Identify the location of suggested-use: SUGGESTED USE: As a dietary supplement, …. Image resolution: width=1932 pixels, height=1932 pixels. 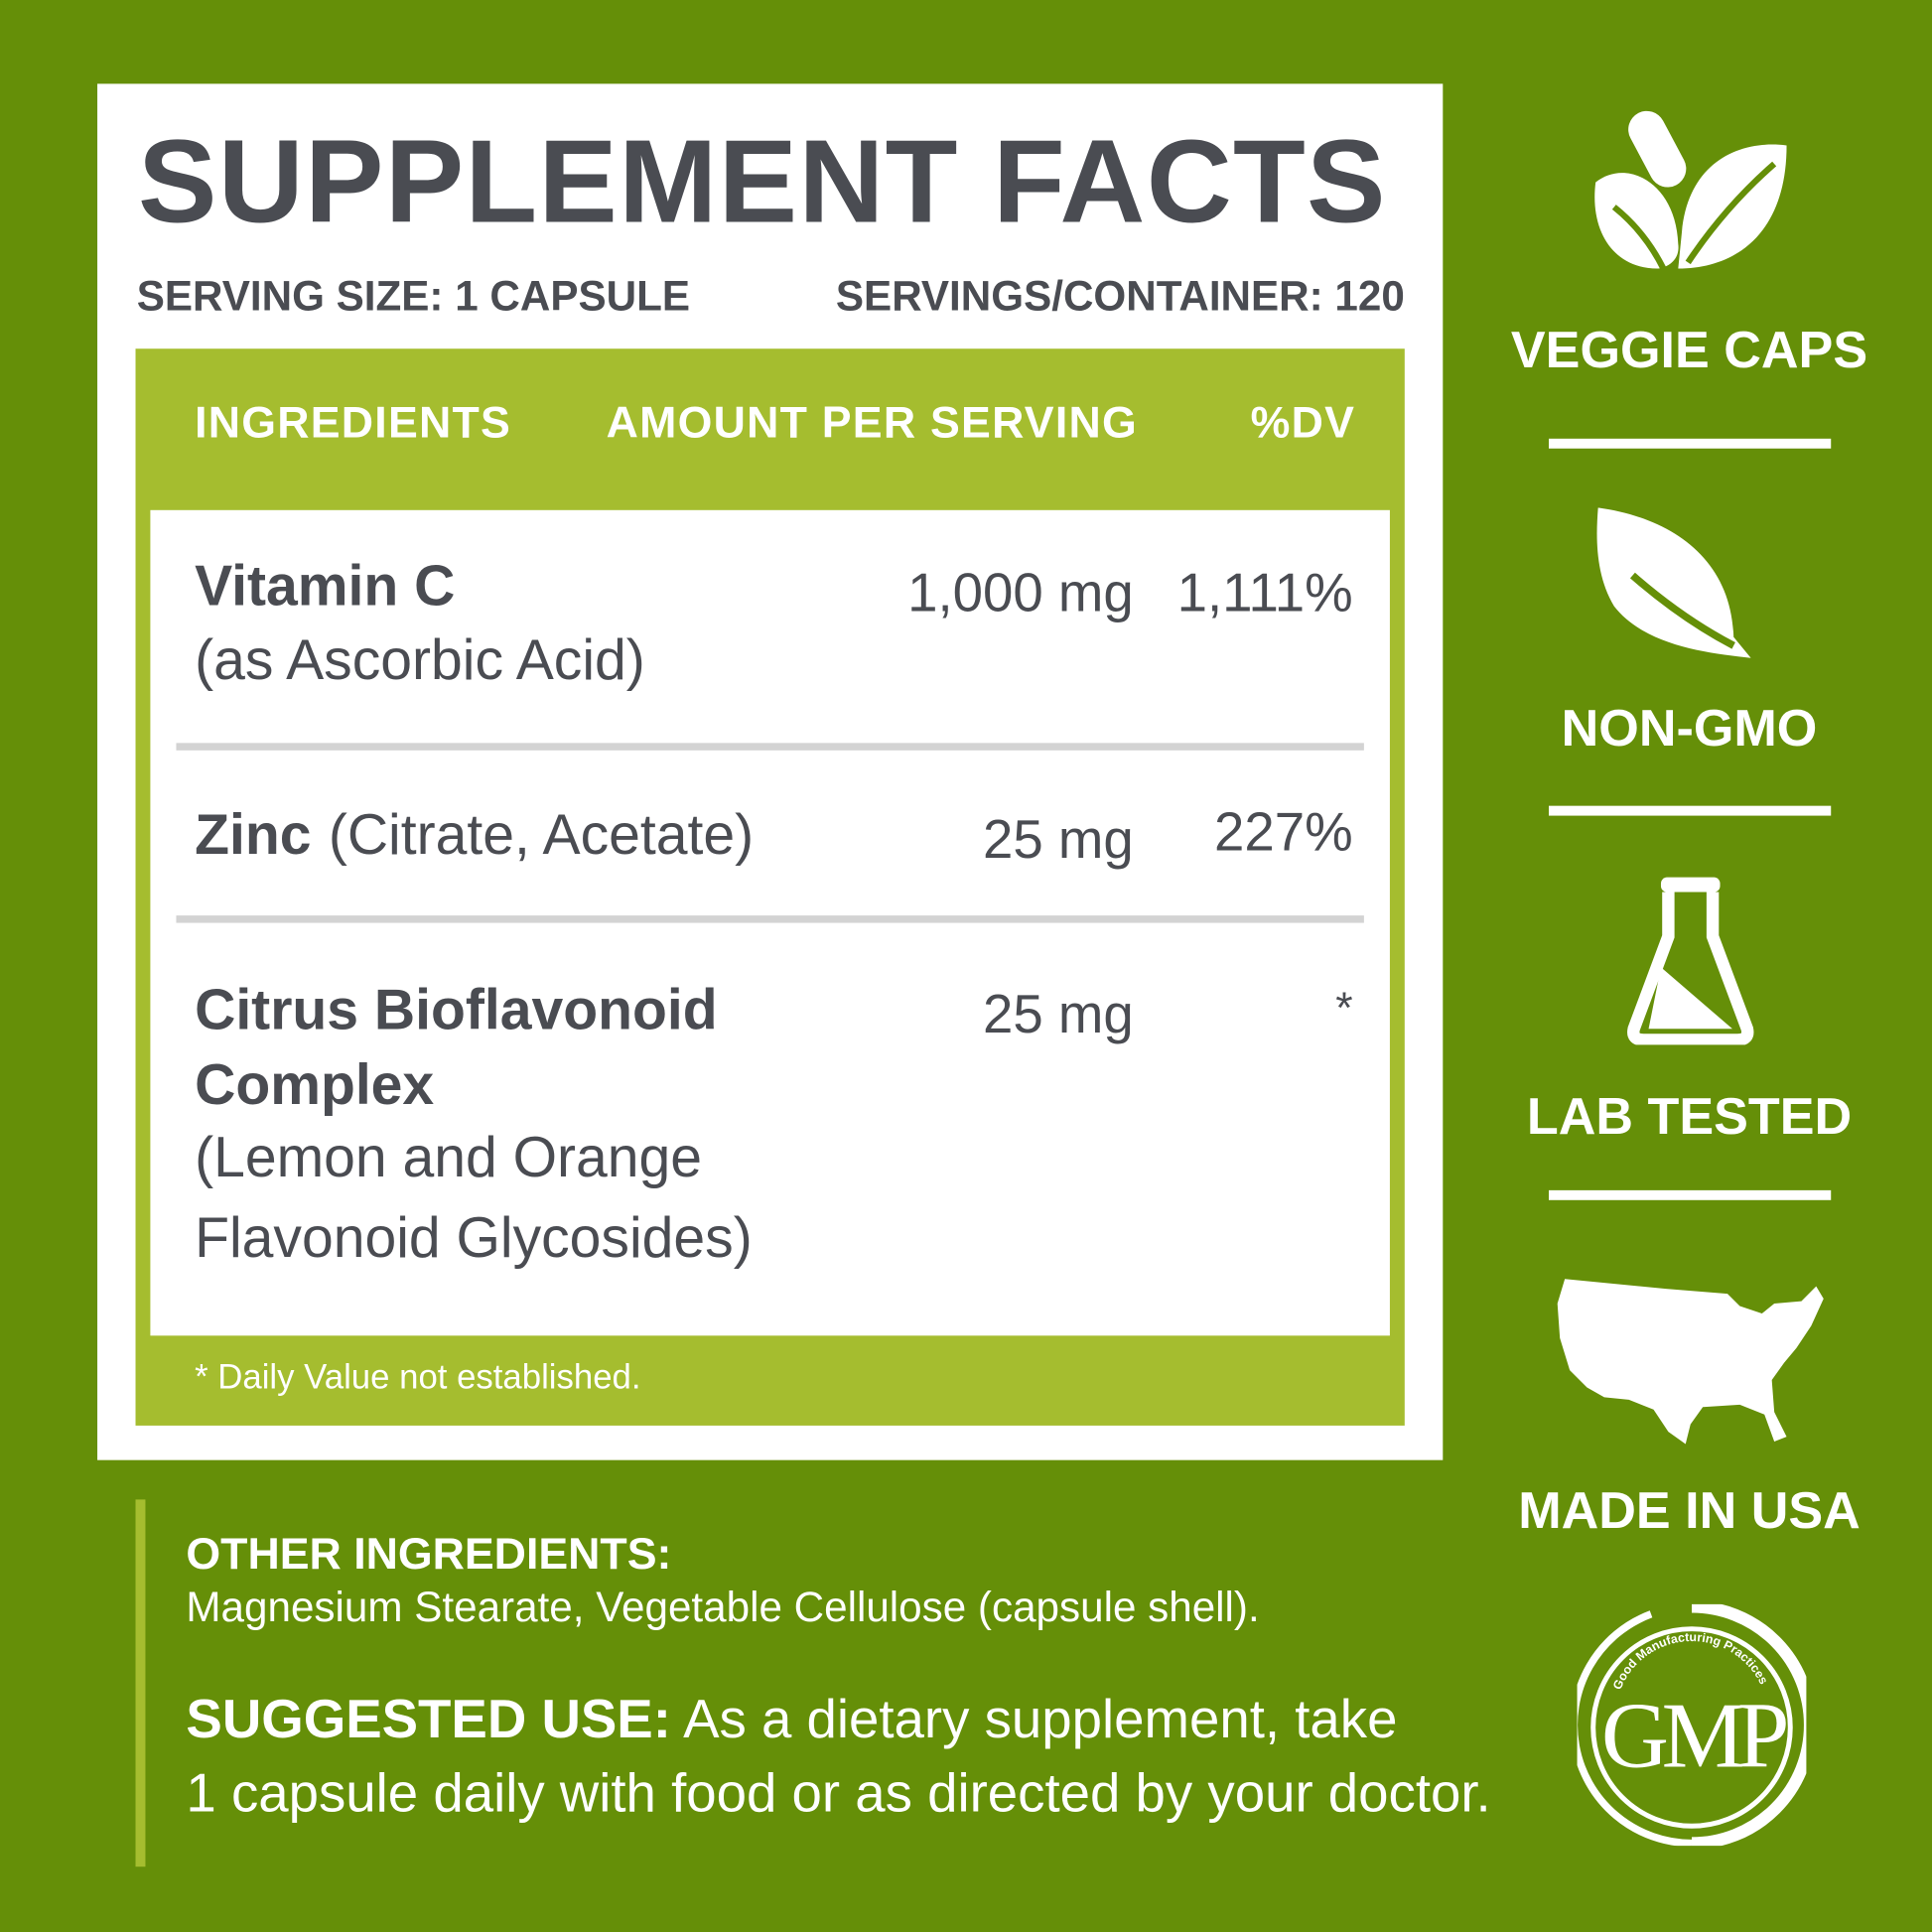
(792, 1720).